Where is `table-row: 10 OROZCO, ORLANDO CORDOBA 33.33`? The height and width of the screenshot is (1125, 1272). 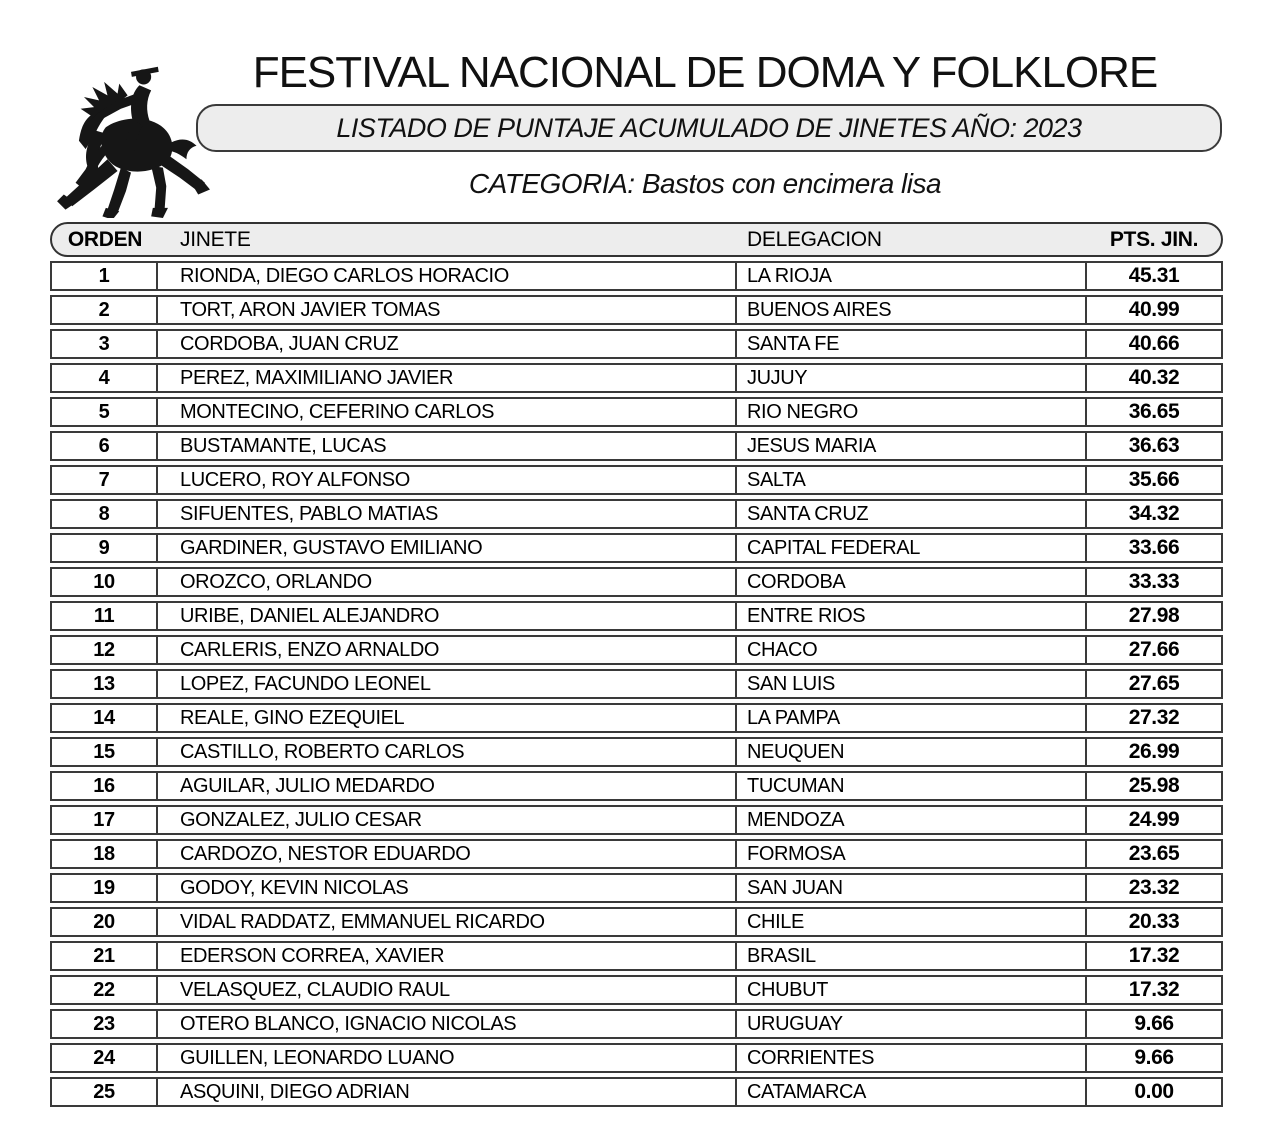
table-row: 10 OROZCO, ORLANDO CORDOBA 33.33 is located at coordinates (636, 582).